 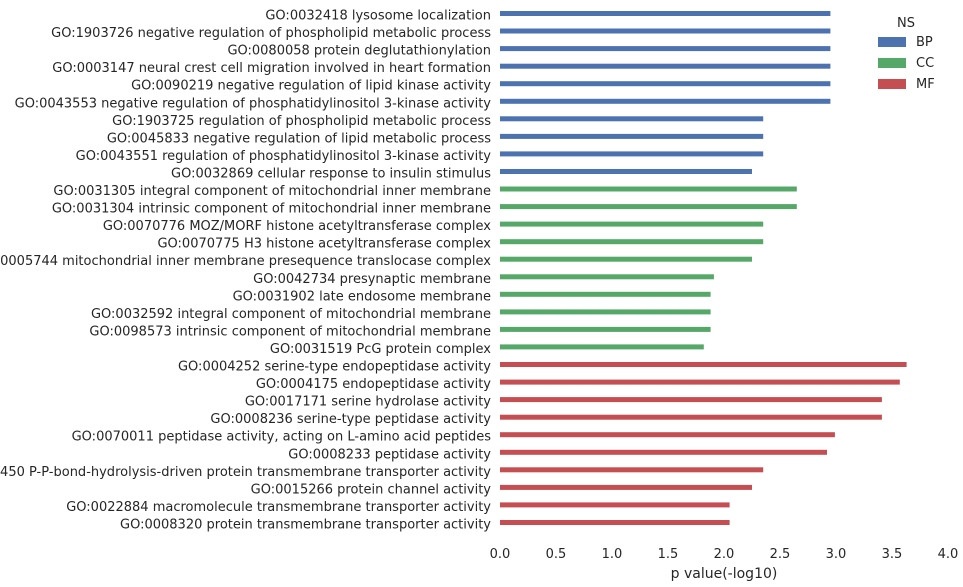 What do you see at coordinates (892, 84) in the screenshot?
I see `legend-swatch-mf` at bounding box center [892, 84].